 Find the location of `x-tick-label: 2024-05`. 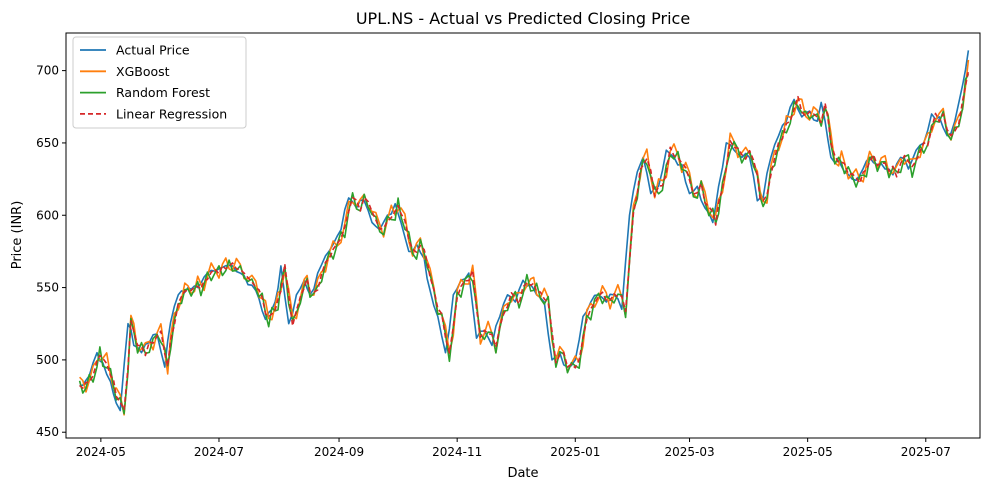

x-tick-label: 2024-05 is located at coordinates (101, 452).